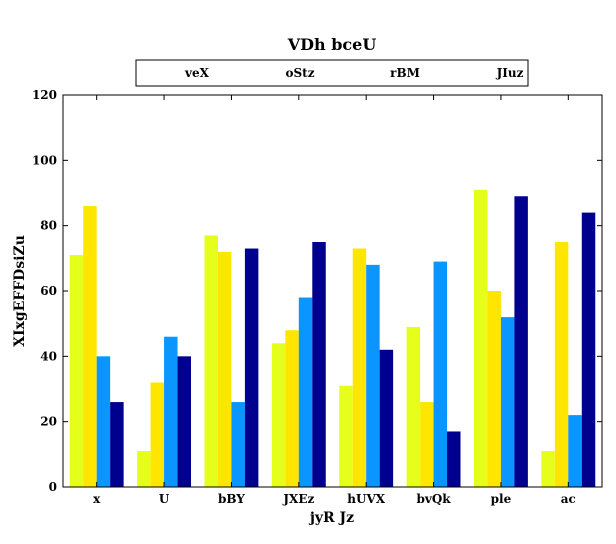 The width and height of the screenshot is (616, 544). Describe the element at coordinates (405, 73) in the screenshot. I see `legend-label: rBM` at that location.